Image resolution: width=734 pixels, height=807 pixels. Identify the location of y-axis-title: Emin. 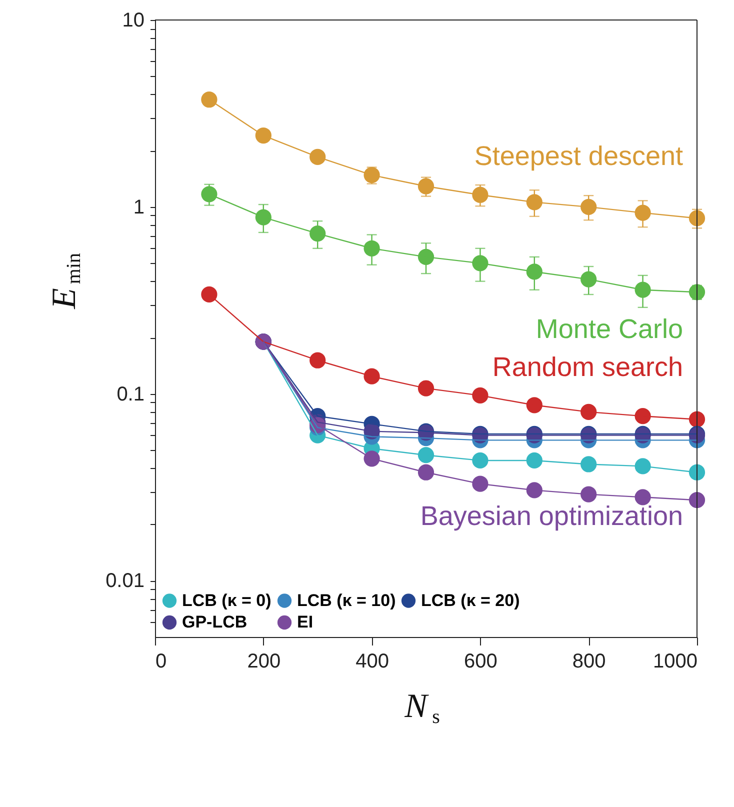
(65, 281).